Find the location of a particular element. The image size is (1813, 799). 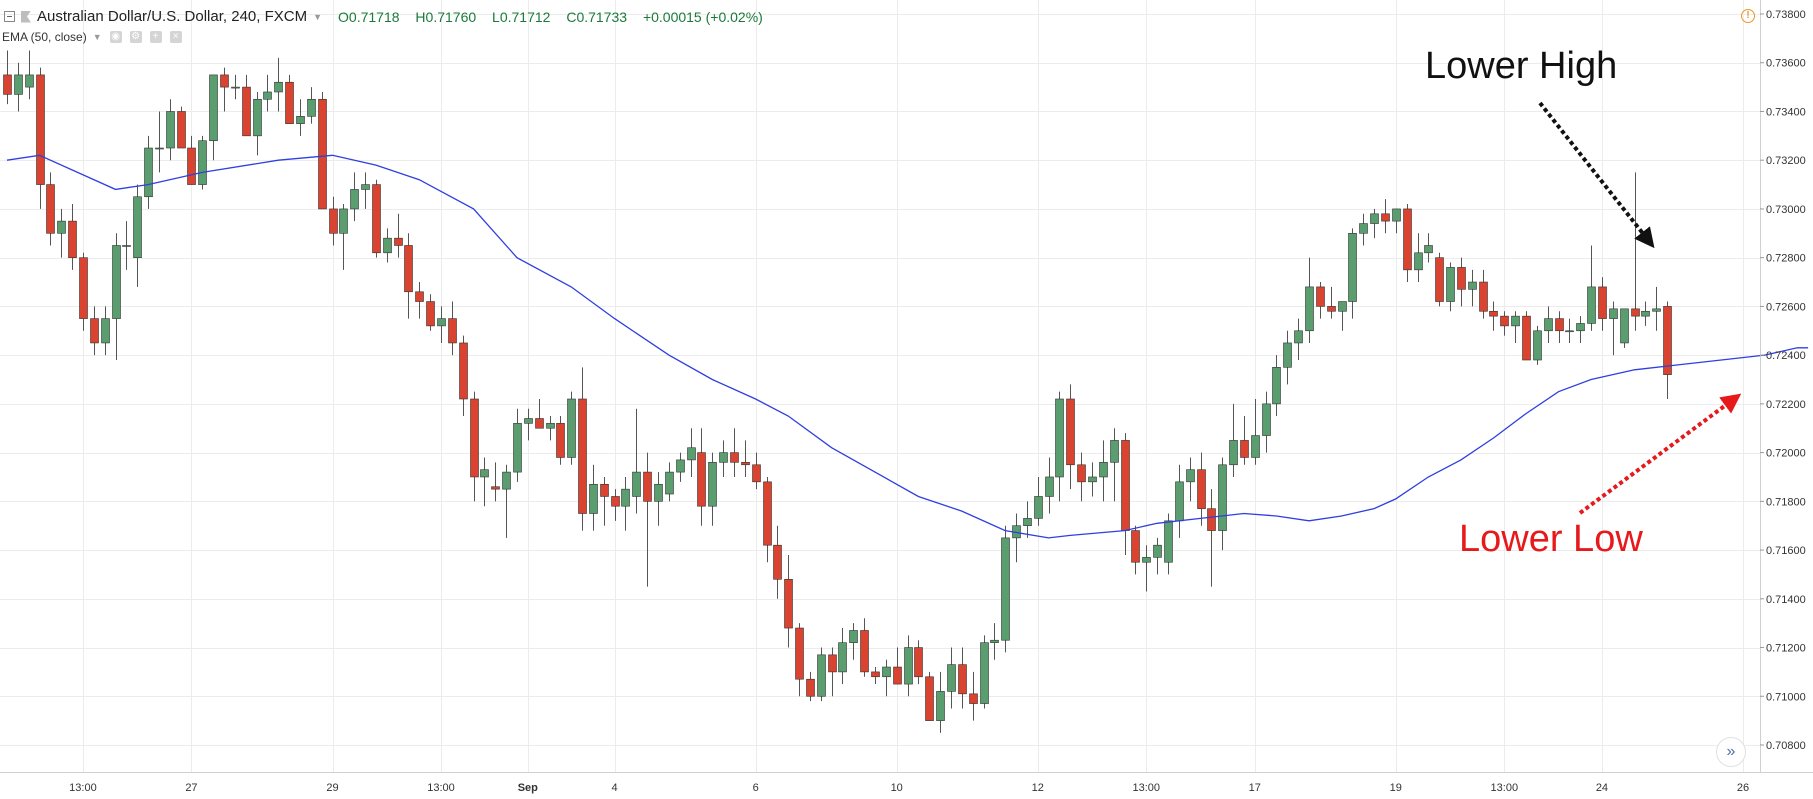

more-icon: + is located at coordinates (155, 37).